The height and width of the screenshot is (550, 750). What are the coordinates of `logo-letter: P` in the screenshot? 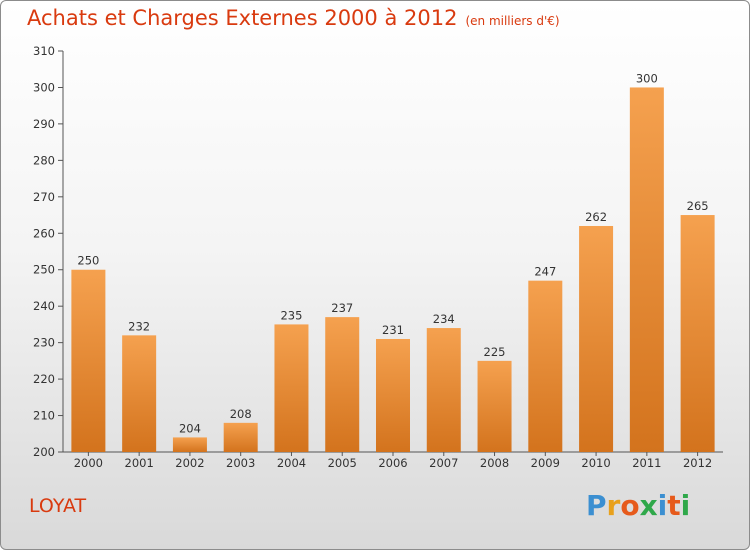 It's located at (596, 505).